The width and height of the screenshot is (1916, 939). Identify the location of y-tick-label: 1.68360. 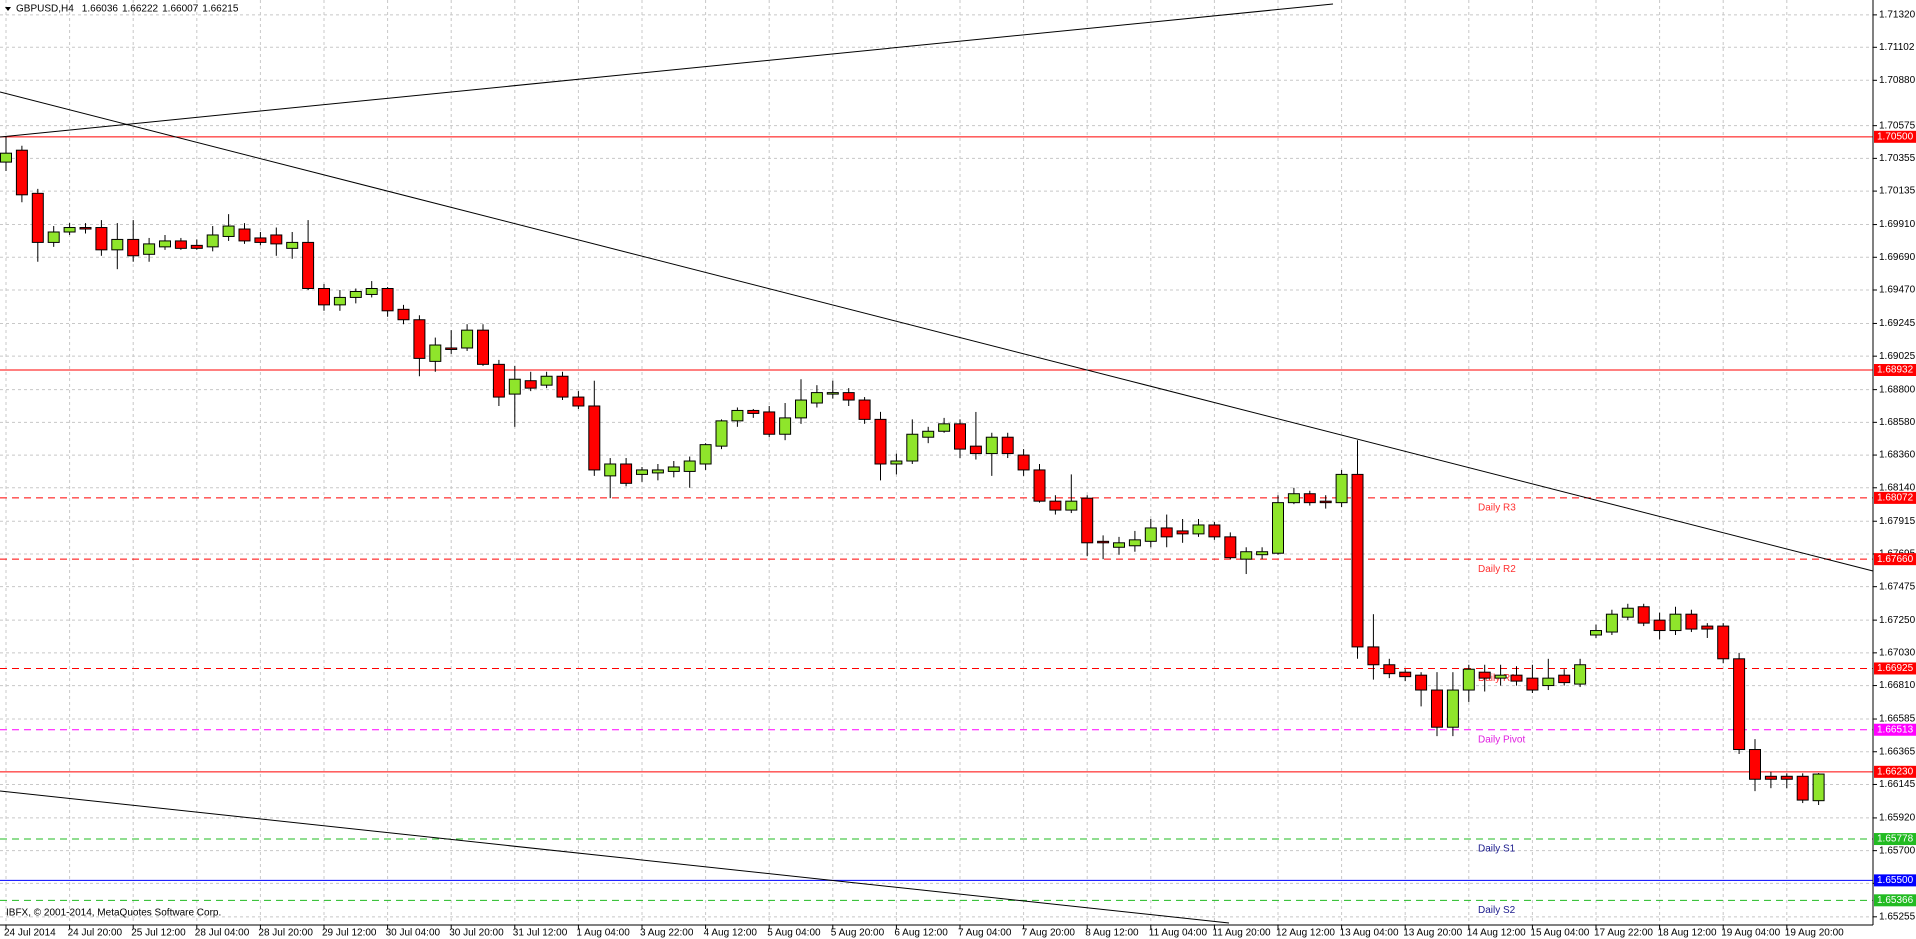
(1897, 455).